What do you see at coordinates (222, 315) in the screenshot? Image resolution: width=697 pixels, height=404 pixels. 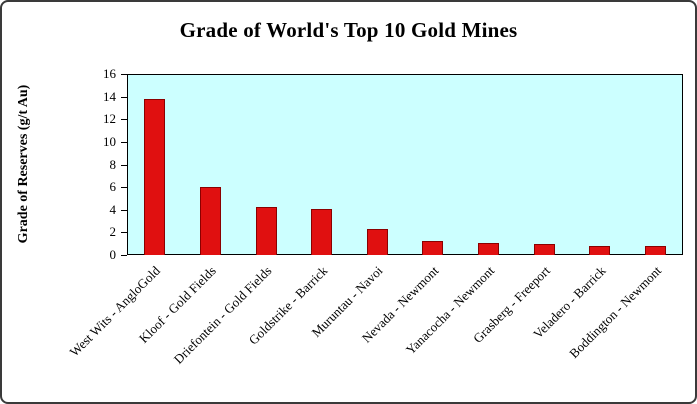 I see `x-tick-label: Driefontein - Gold Fields` at bounding box center [222, 315].